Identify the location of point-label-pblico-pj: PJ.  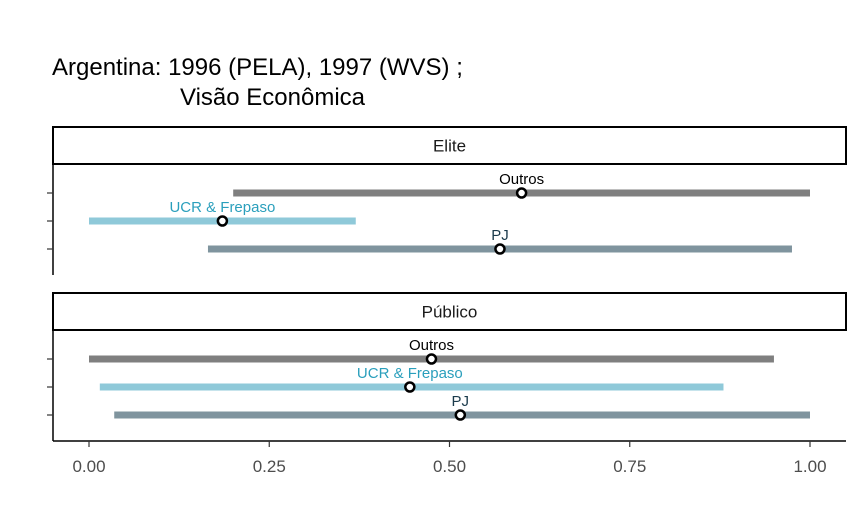
(461, 401).